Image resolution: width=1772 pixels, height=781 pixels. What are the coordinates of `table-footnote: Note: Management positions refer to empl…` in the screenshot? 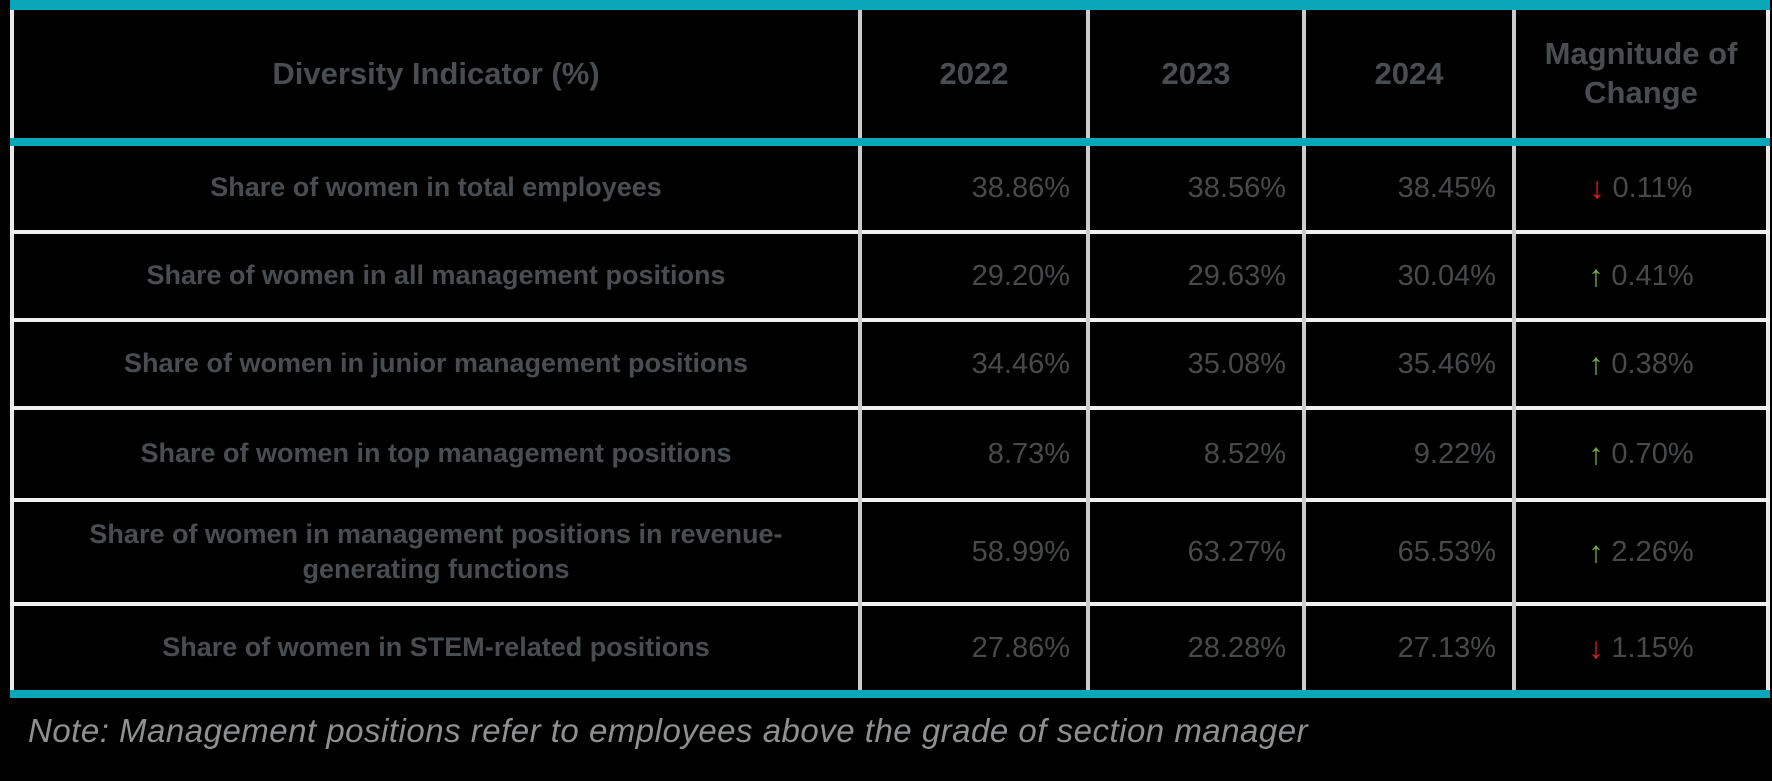 It's located at (668, 730).